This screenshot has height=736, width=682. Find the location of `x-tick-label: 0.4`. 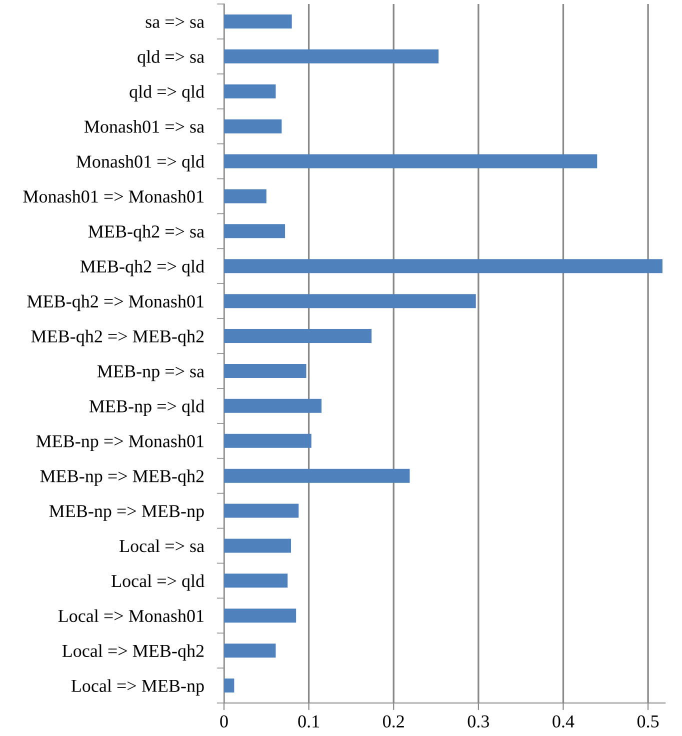

x-tick-label: 0.4 is located at coordinates (563, 721).